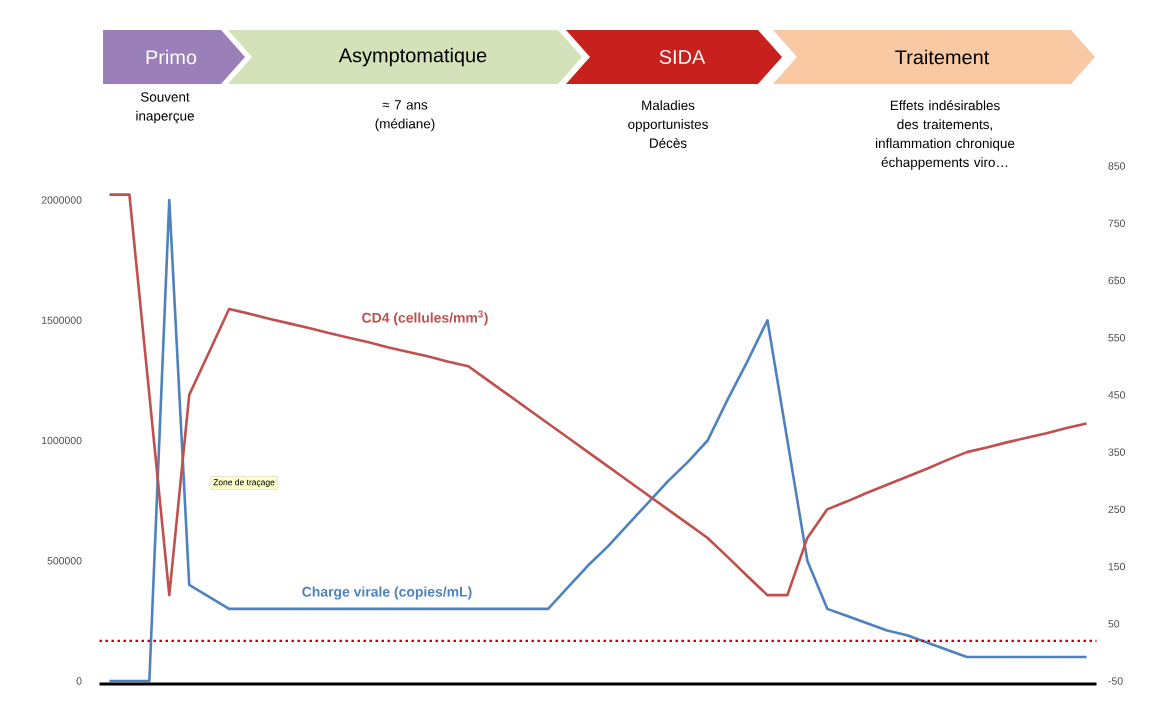 This screenshot has height=704, width=1149. What do you see at coordinates (165, 108) in the screenshot?
I see `text: Souvent inaperçue` at bounding box center [165, 108].